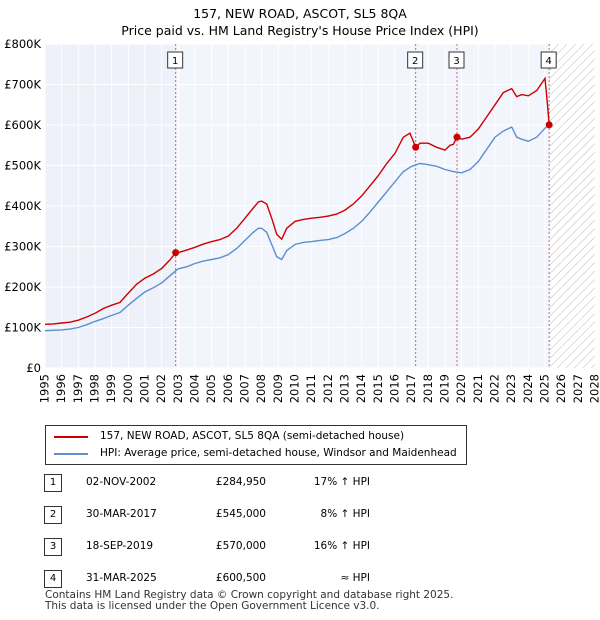 The width and height of the screenshot is (600, 620). What do you see at coordinates (53, 547) in the screenshot?
I see `sale-marker-badge: 3` at bounding box center [53, 547].